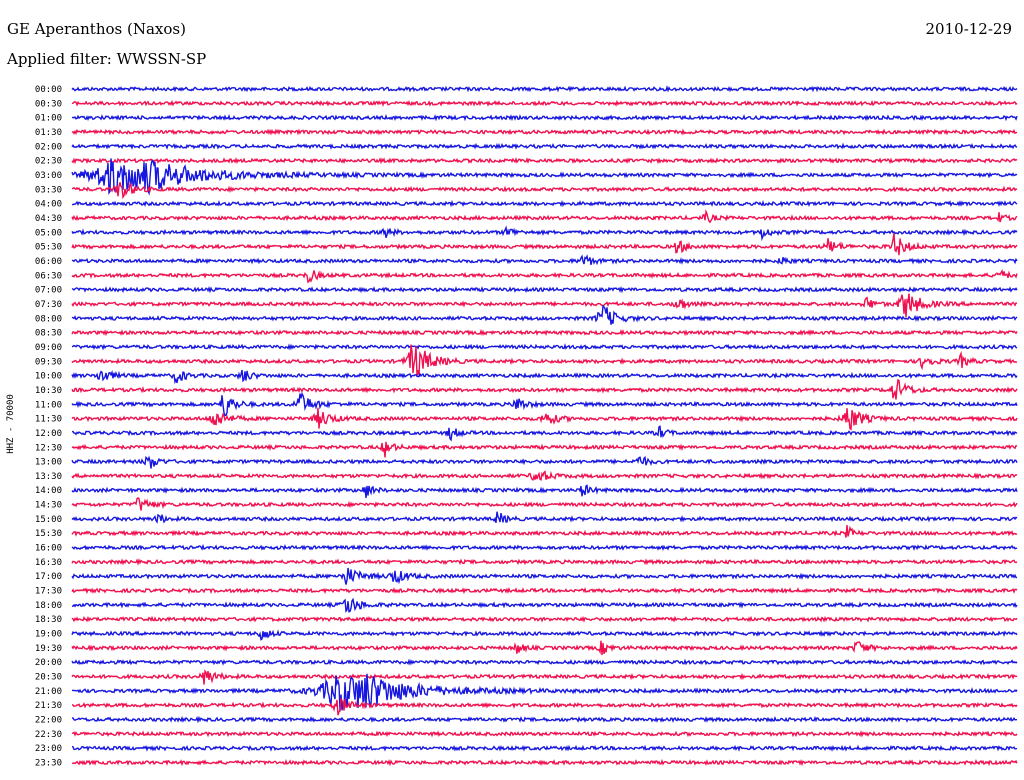 Image resolution: width=1024 pixels, height=780 pixels. I want to click on time-tick-label: 16:30, so click(48, 563).